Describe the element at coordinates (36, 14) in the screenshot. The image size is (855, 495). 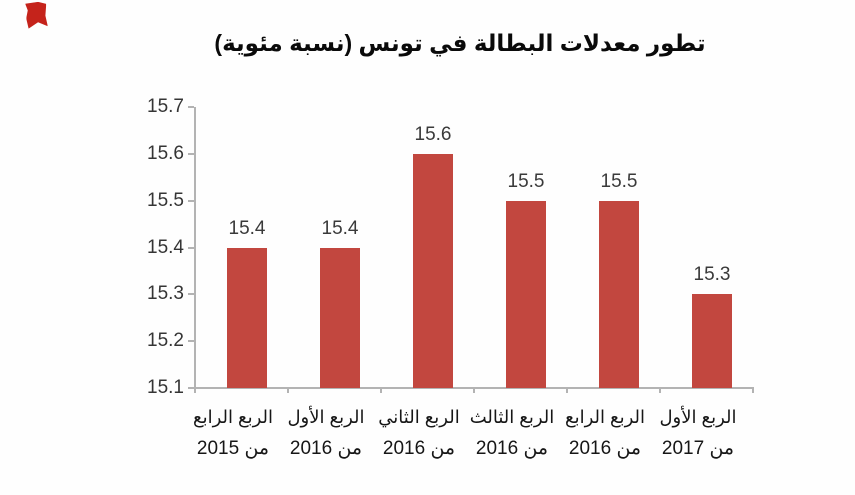
I see `site-logo-fragment-icon` at that location.